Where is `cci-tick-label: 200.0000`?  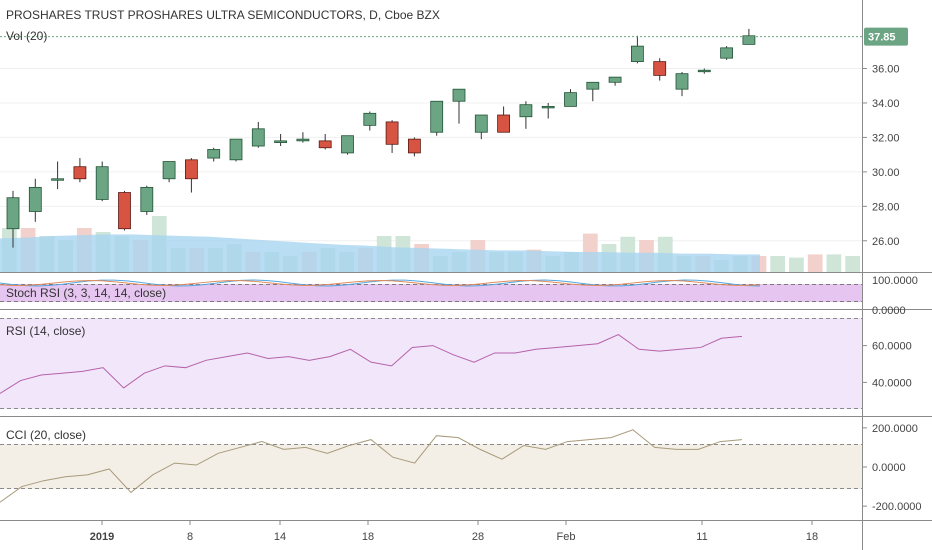
cci-tick-label: 200.0000 is located at coordinates (895, 429).